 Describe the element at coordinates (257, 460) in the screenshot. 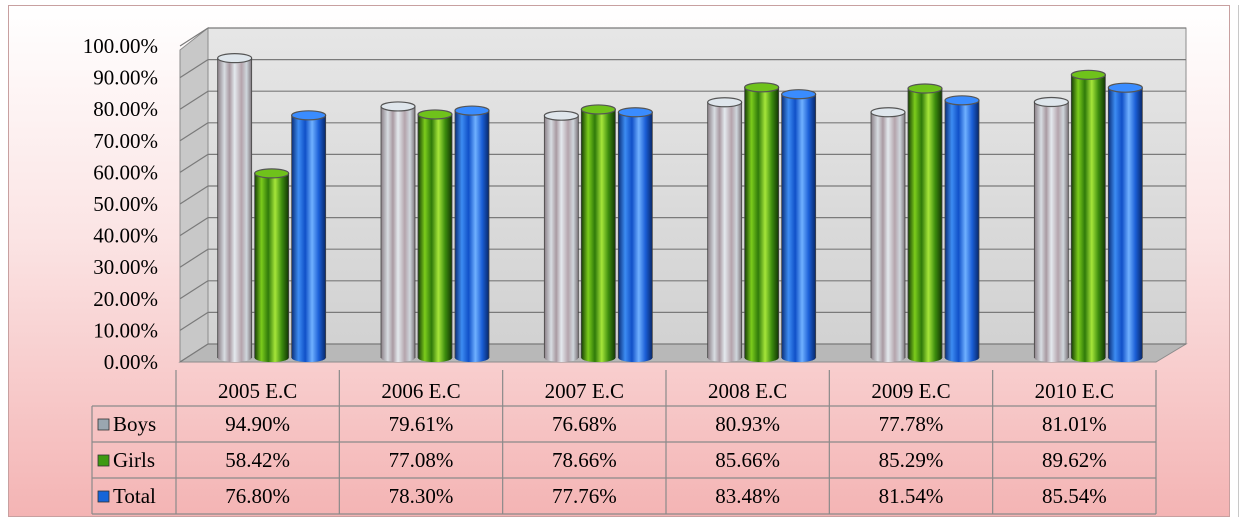

I see `data-cell: 58.42%` at that location.